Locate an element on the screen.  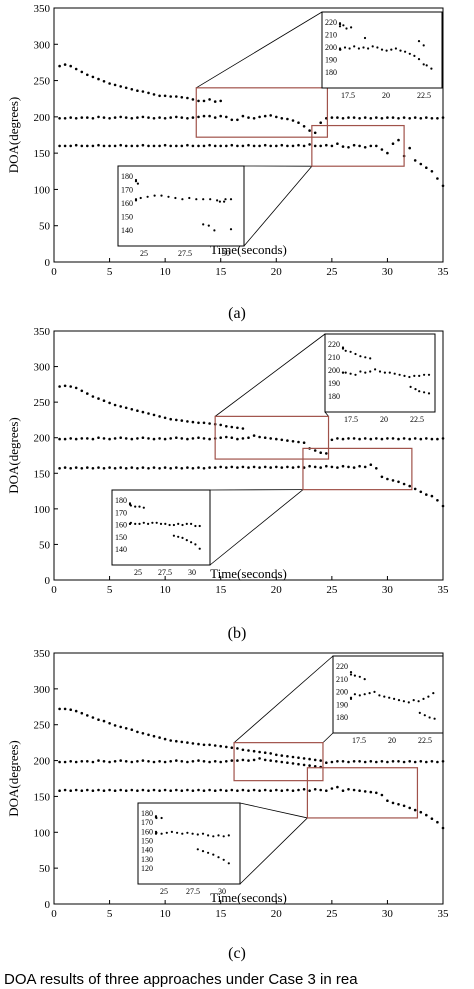
x-tick-label: 15 is located at coordinates (221, 272).